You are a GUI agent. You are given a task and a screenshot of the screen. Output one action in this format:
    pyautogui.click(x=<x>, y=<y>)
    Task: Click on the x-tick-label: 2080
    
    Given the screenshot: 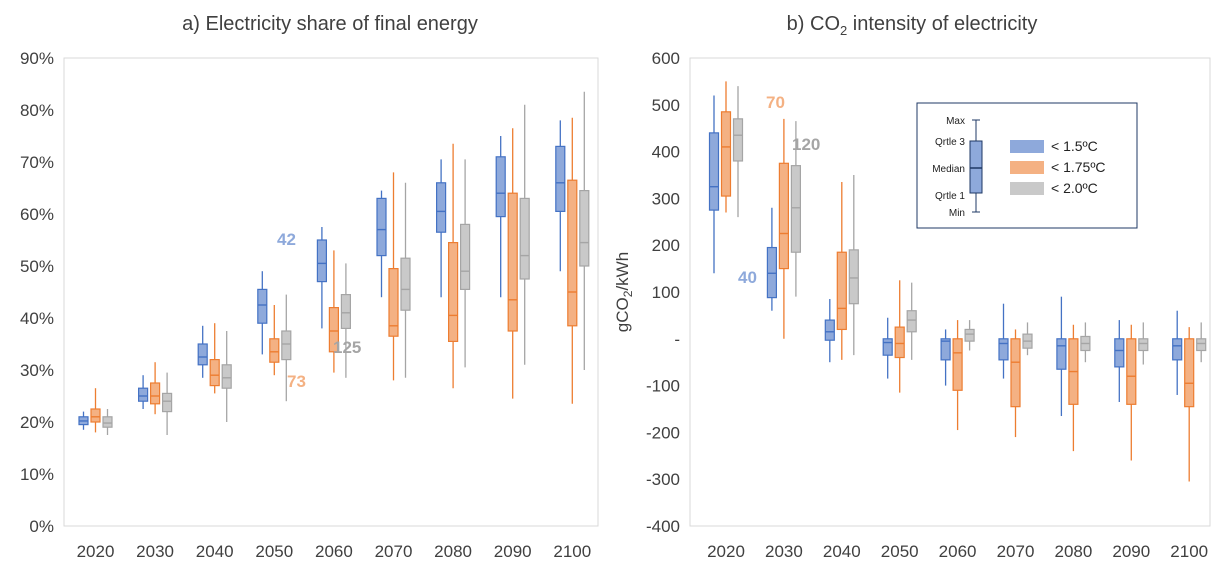 What is the action you would take?
    pyautogui.click(x=1073, y=551)
    